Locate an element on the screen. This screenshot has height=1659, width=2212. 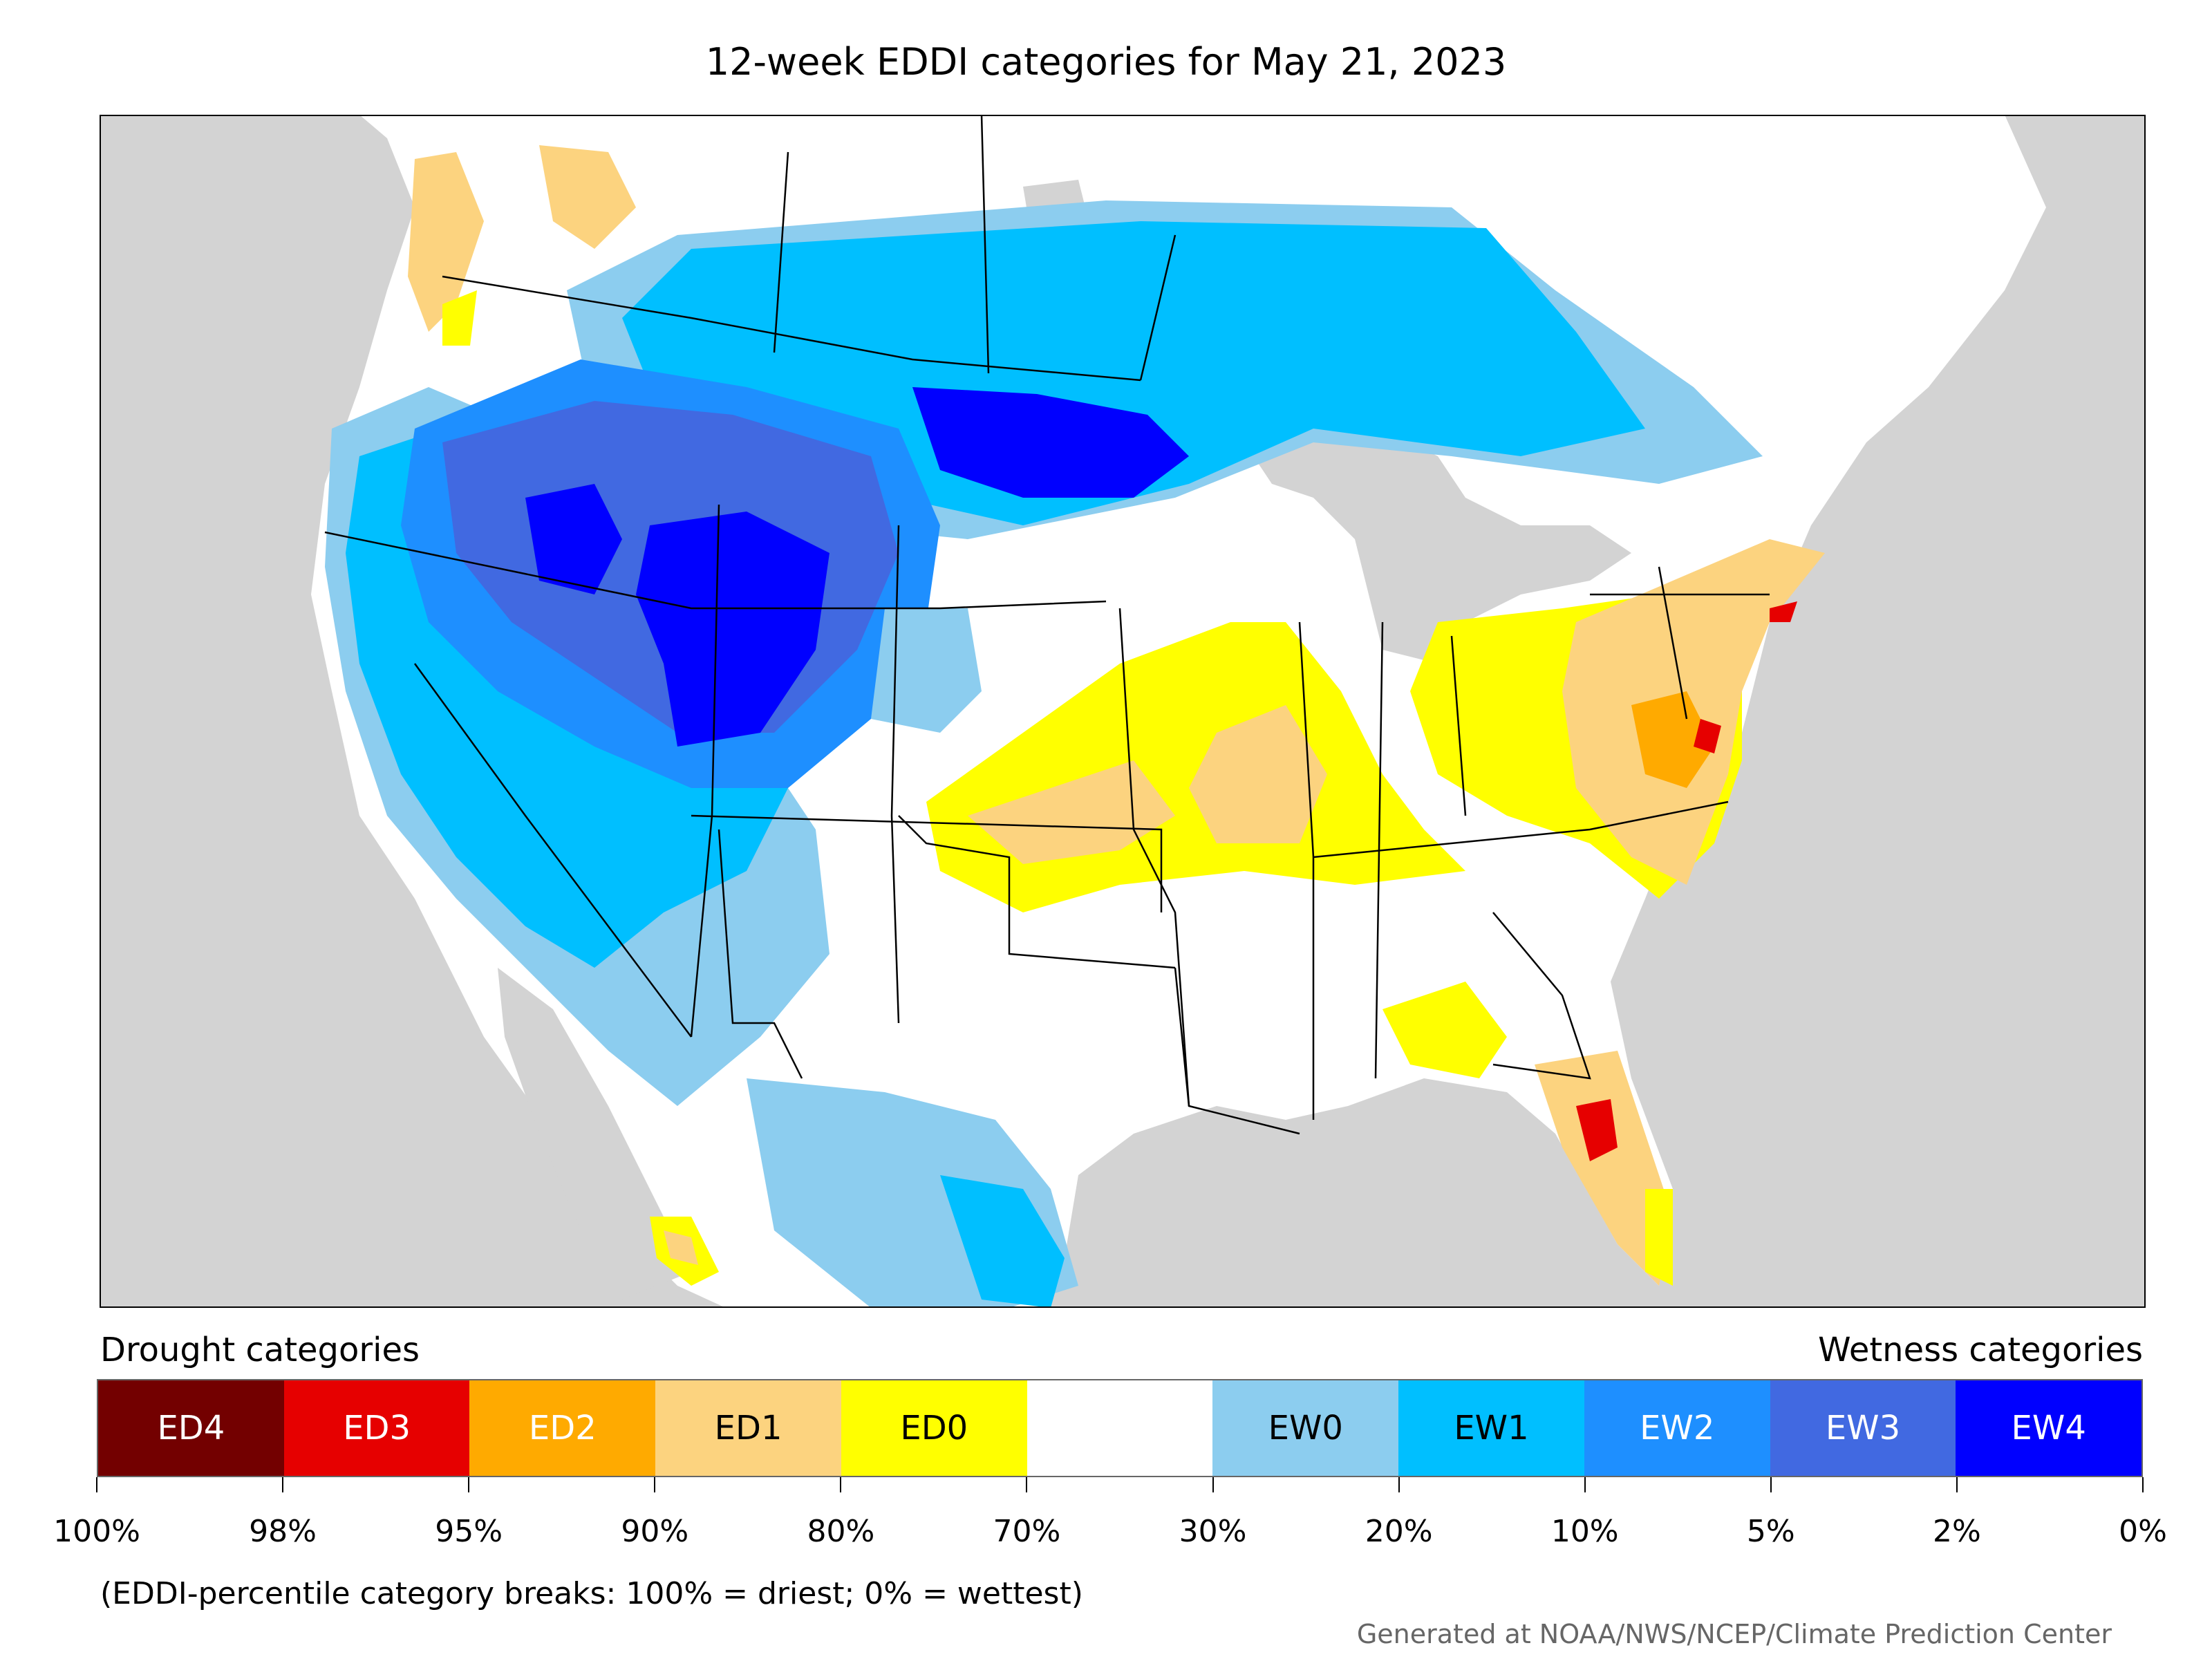
legend-category-normal is located at coordinates (1120, 1428).